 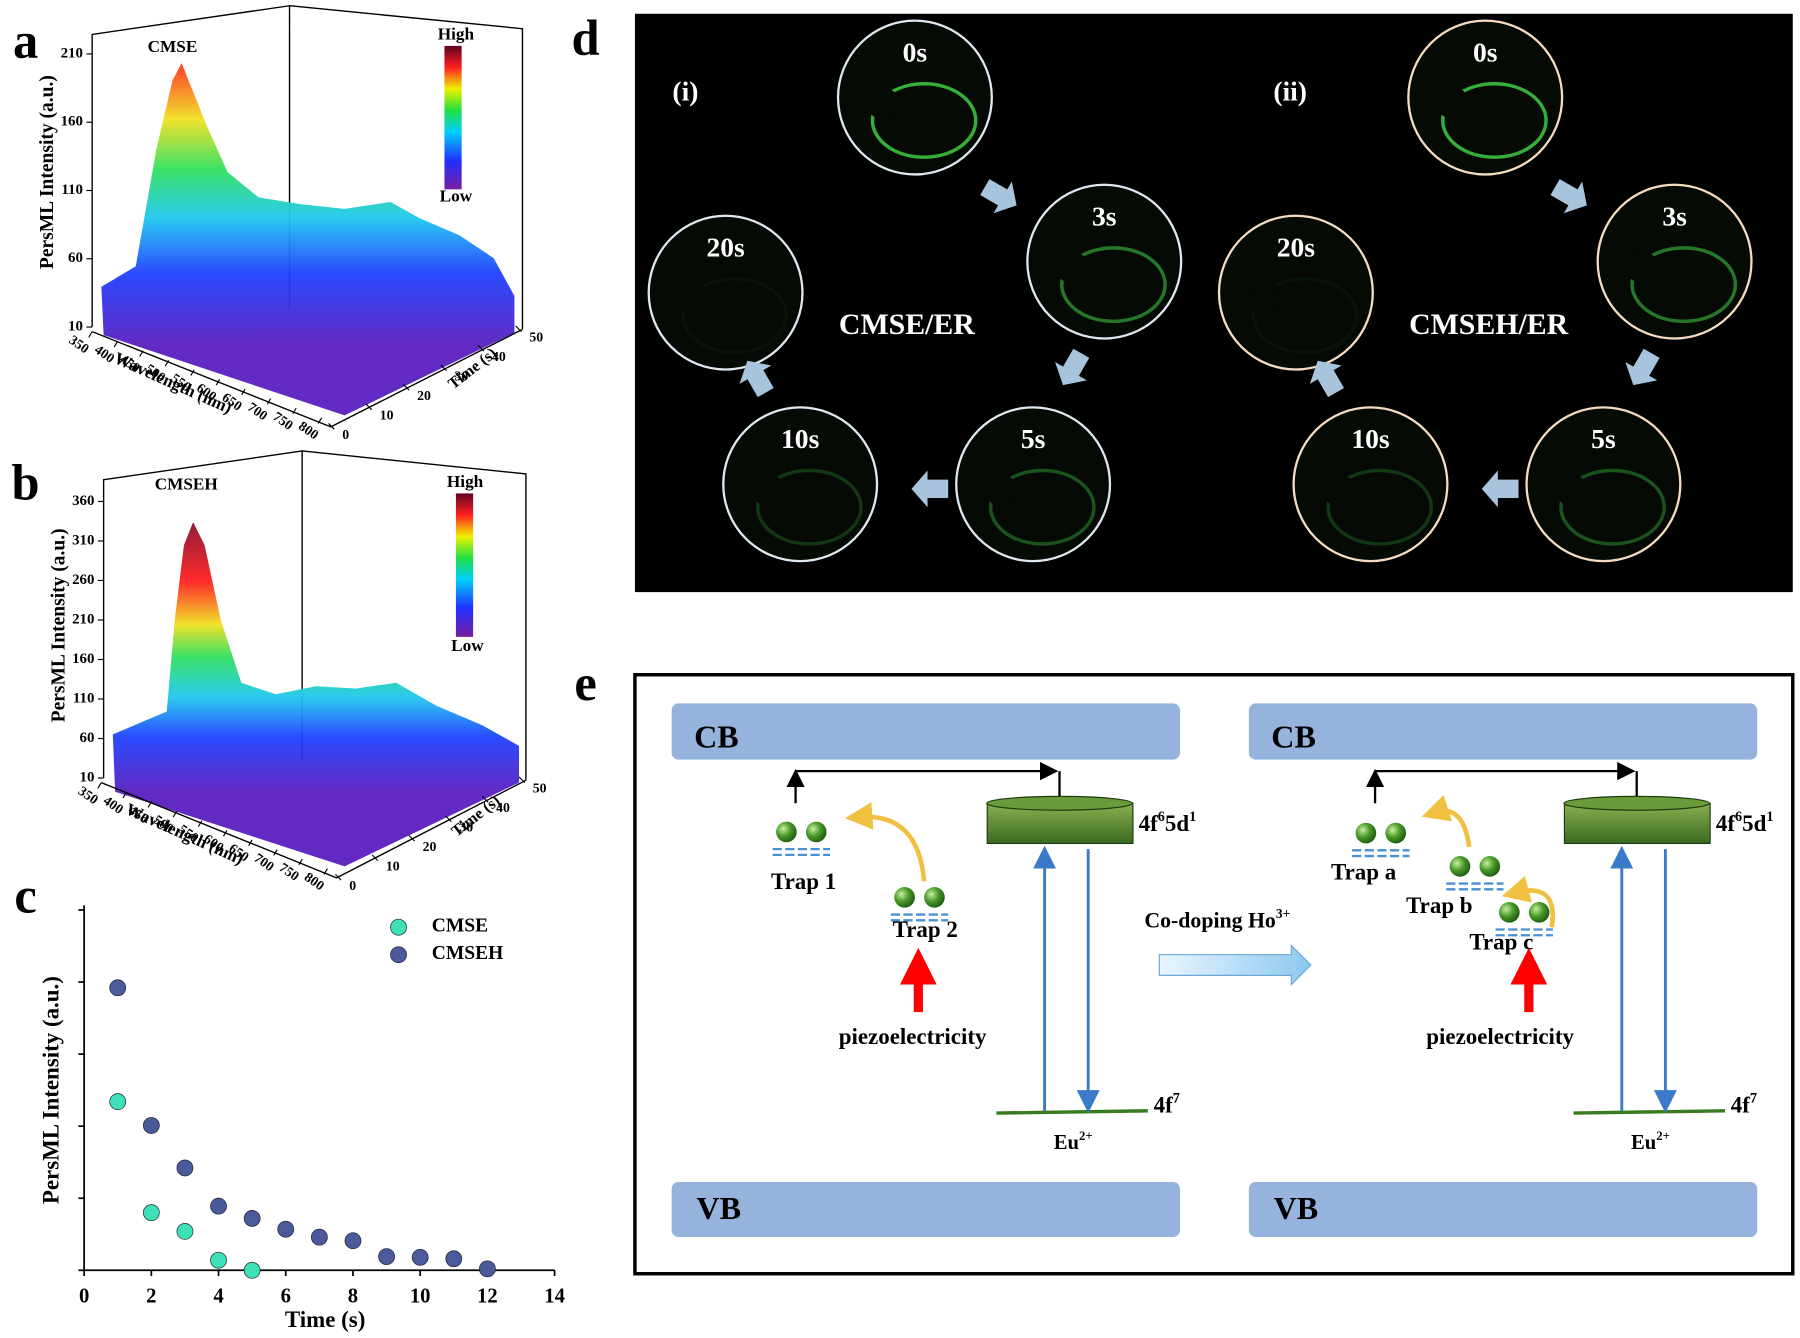 I want to click on colorbar-label: Low, so click(x=456, y=195).